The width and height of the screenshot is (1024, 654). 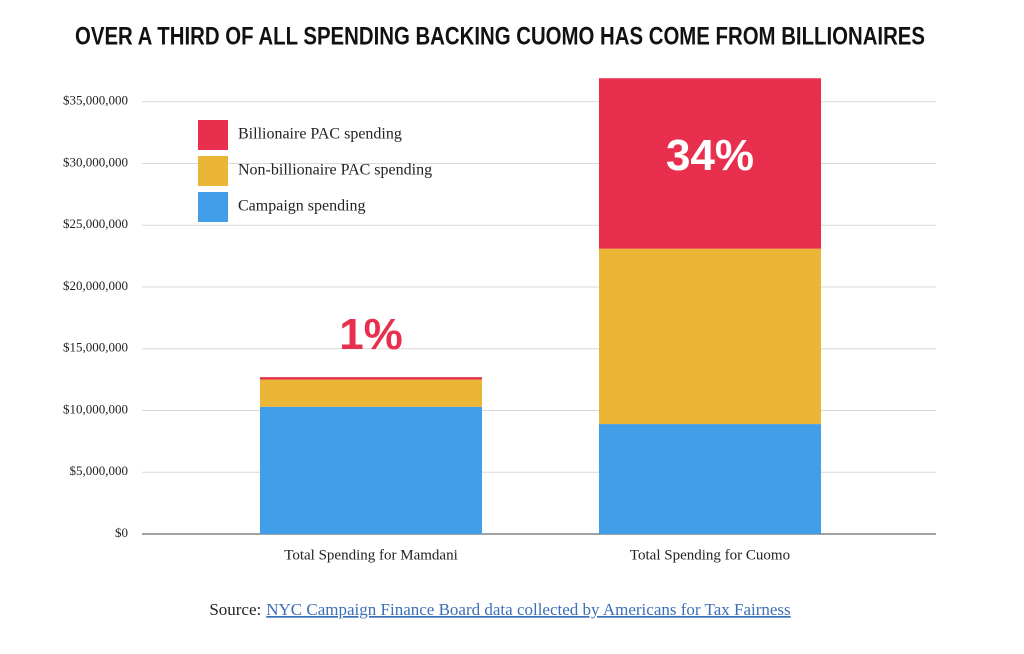 What do you see at coordinates (320, 134) in the screenshot?
I see `legend-label: Billionaire PAC spending` at bounding box center [320, 134].